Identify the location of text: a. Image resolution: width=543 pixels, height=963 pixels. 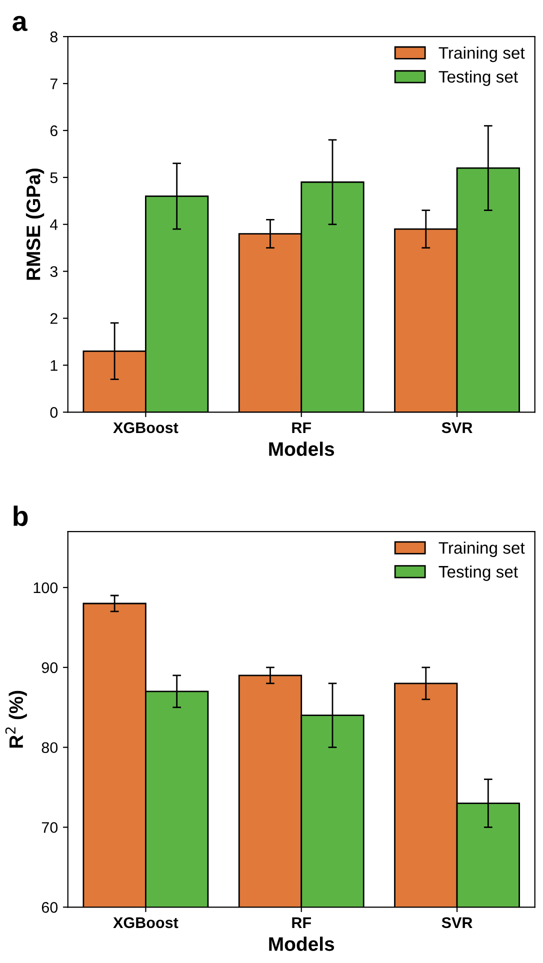
(20, 24).